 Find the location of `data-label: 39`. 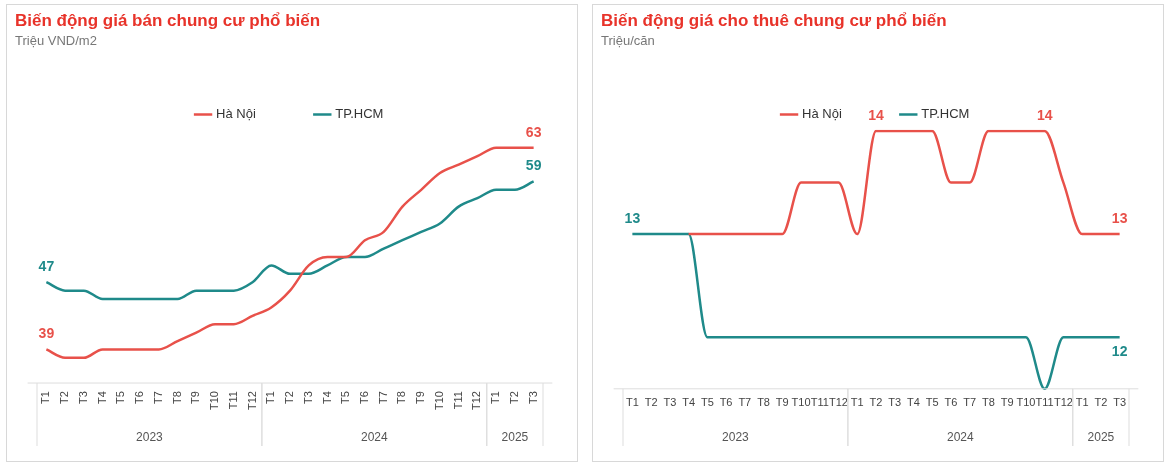

data-label: 39 is located at coordinates (46, 333).